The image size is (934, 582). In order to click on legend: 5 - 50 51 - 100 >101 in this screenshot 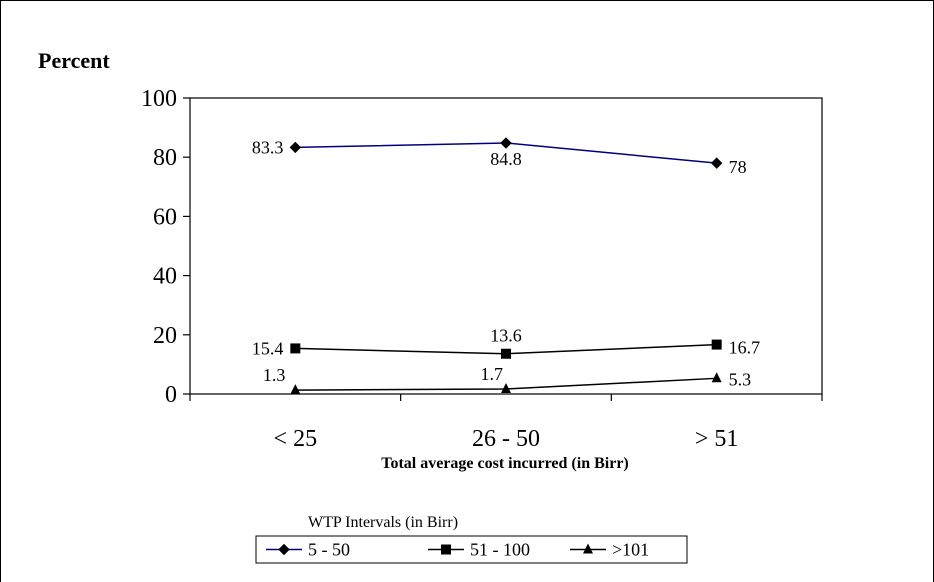, I will do `click(471, 549)`.